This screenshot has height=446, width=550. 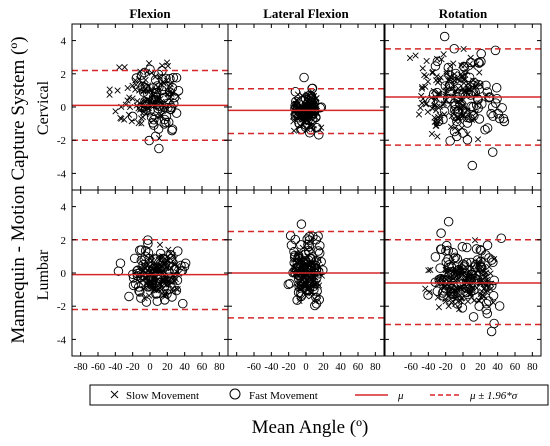 I want to click on y-tick-label: 2, so click(x=64, y=241).